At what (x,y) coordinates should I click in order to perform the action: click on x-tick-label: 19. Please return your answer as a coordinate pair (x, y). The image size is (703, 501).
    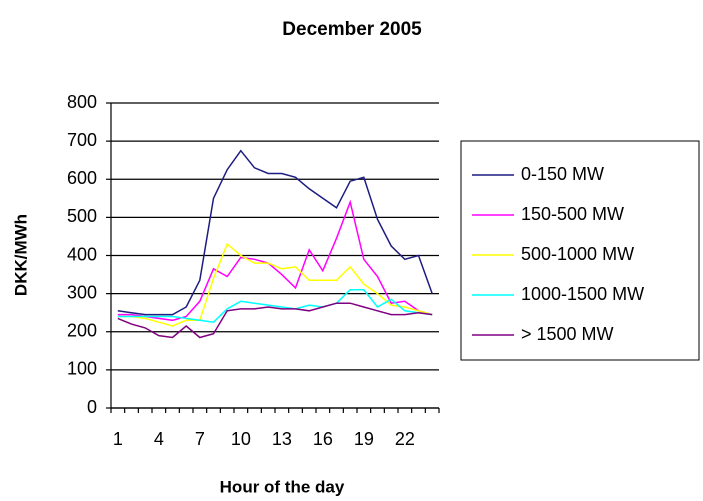
    Looking at the image, I should click on (364, 439).